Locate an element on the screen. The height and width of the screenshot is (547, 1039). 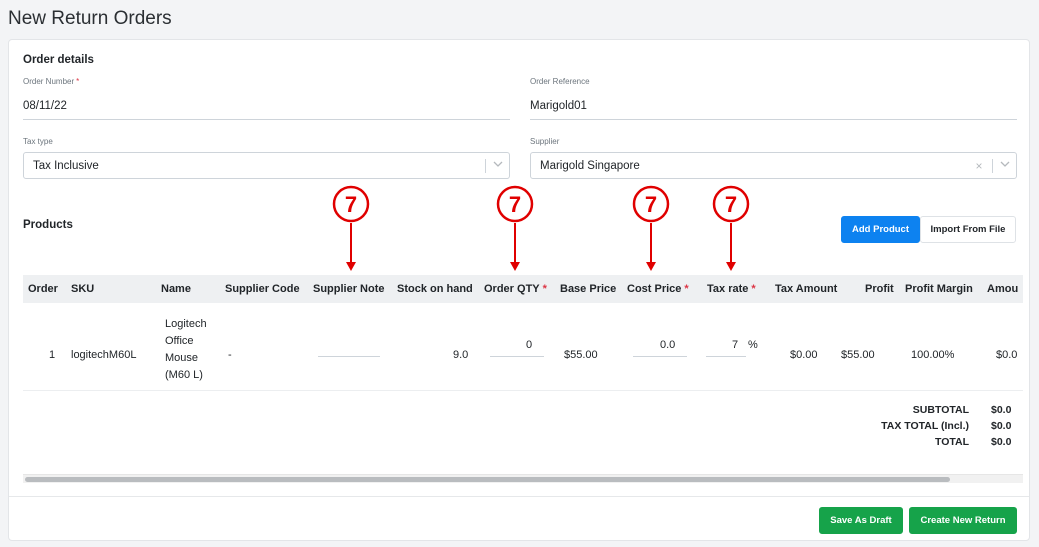
col-cost-price: Cost Price * is located at coordinates (658, 289).